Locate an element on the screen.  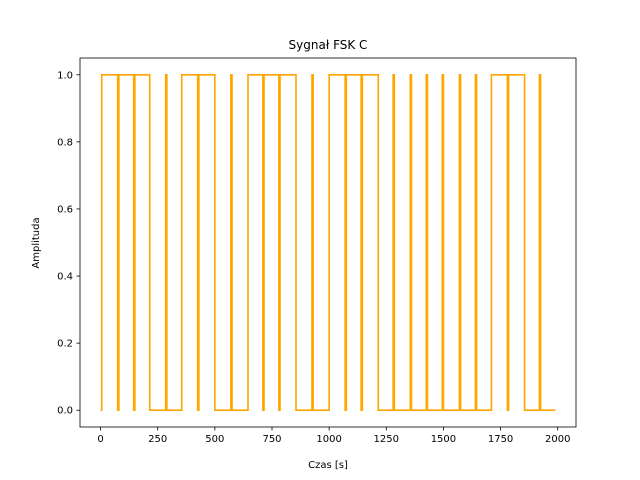
x-tick-label: 500 is located at coordinates (214, 439).